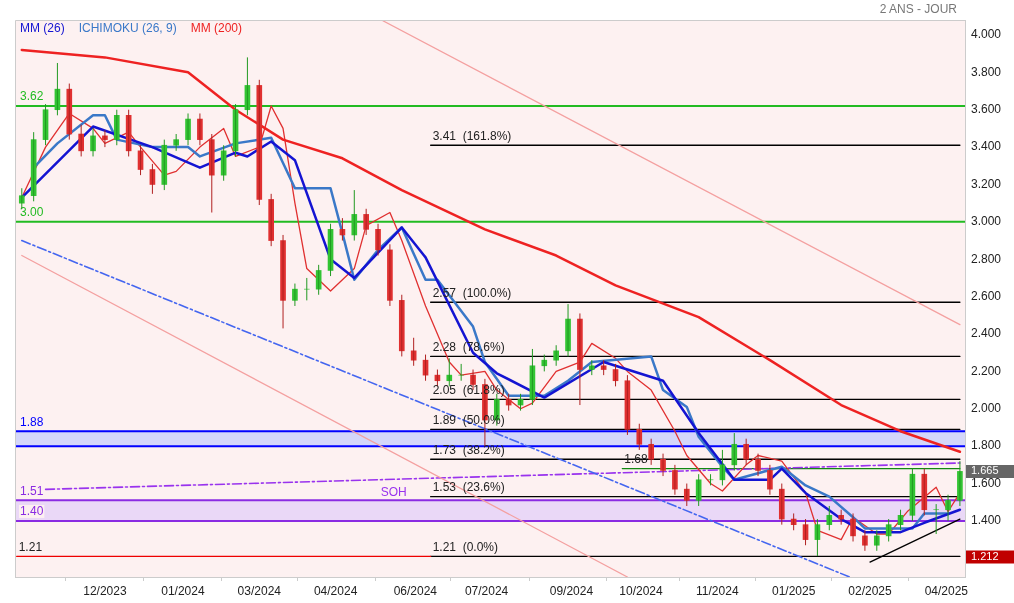 Image resolution: width=1014 pixels, height=603 pixels. Describe the element at coordinates (986, 520) in the screenshot. I see `y-tick-label: 1.400` at that location.